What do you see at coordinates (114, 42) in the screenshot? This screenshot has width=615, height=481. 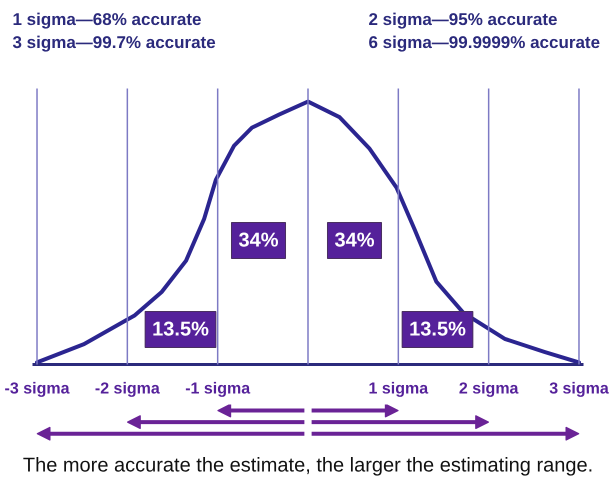 I see `text: 3 sigma—99.7% accurate` at bounding box center [114, 42].